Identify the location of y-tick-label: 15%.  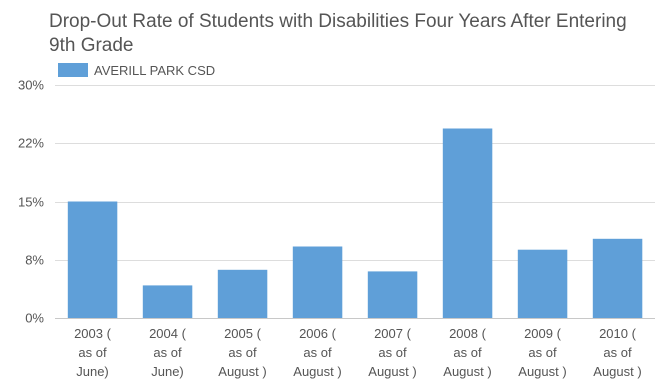
(31, 202).